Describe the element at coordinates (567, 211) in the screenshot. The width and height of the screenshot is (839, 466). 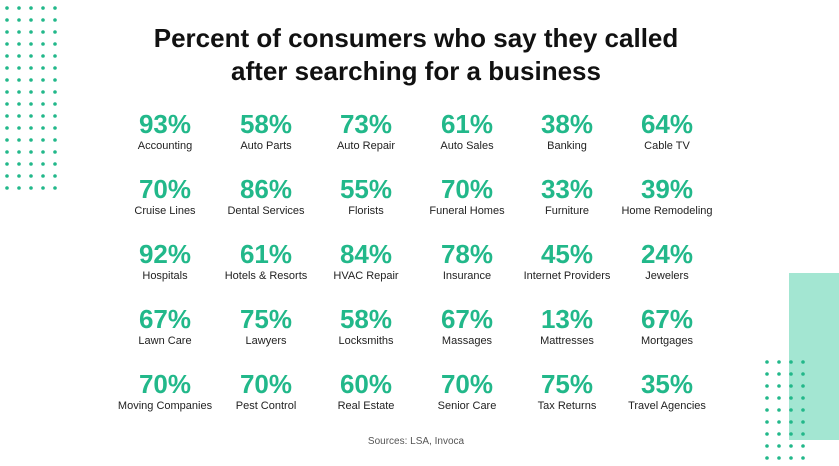
I see `stat-label: Furniture` at that location.